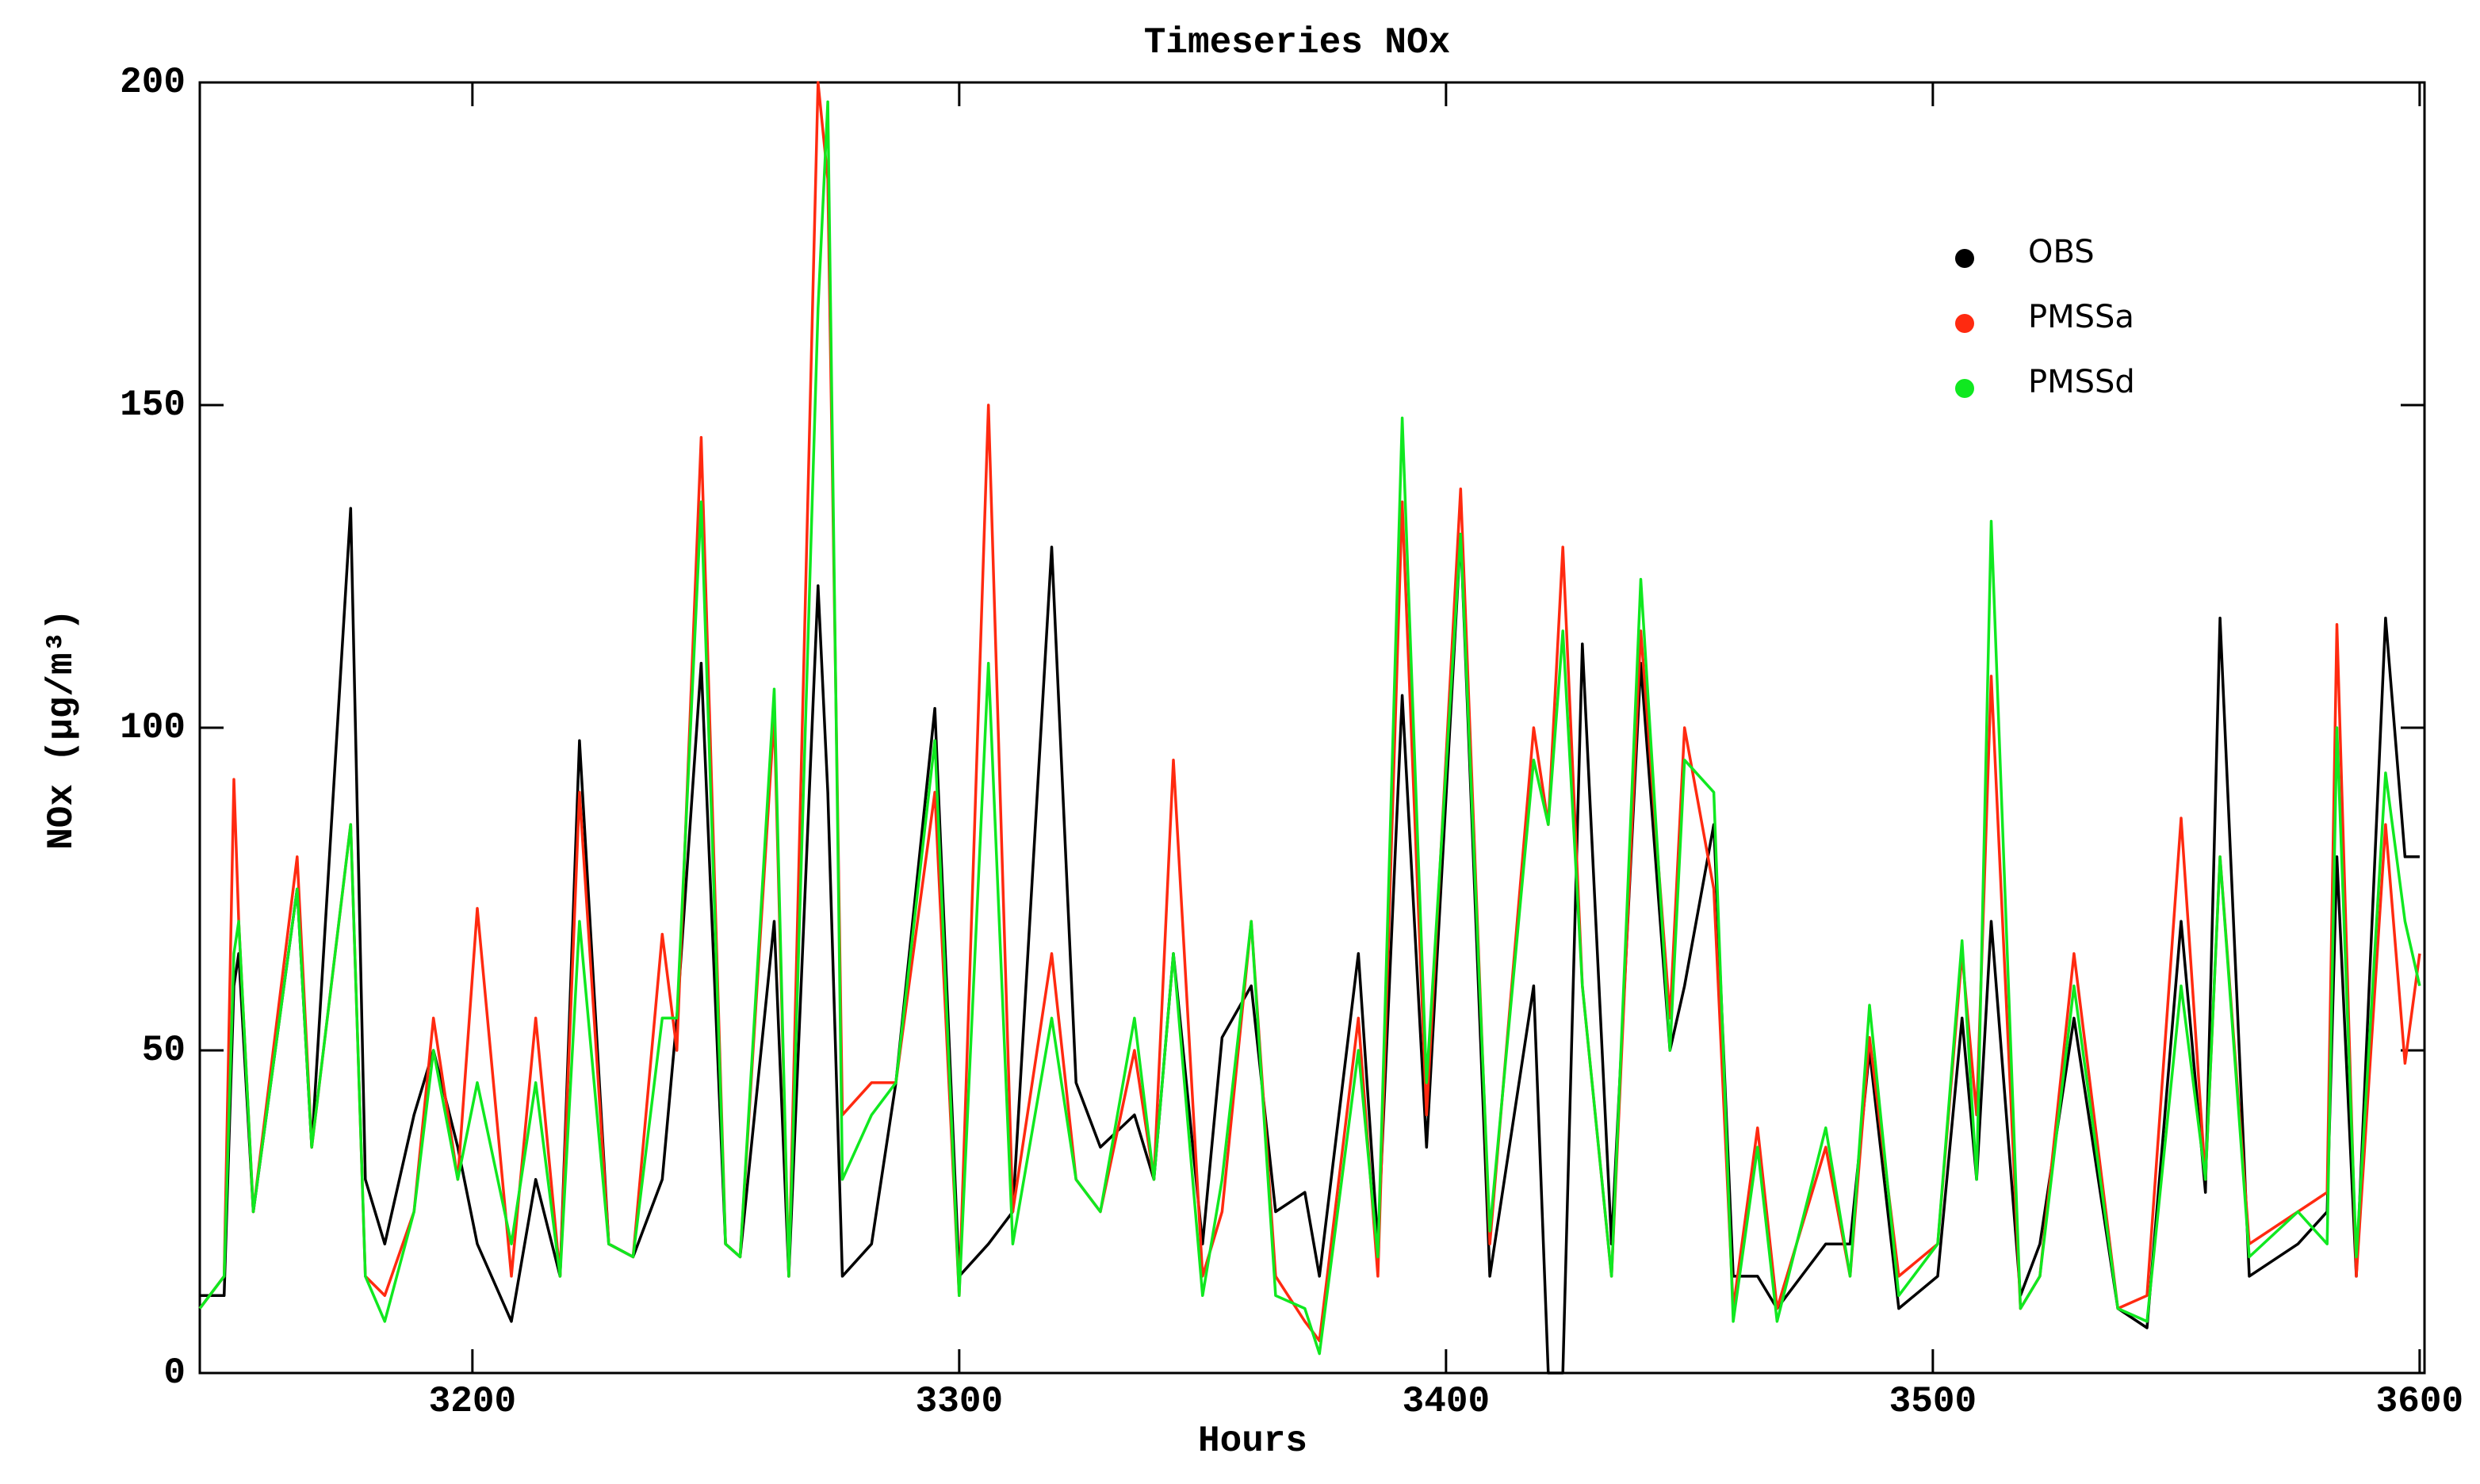 The image size is (2480, 1484). What do you see at coordinates (153, 405) in the screenshot?
I see `y-tick-label: 150` at bounding box center [153, 405].